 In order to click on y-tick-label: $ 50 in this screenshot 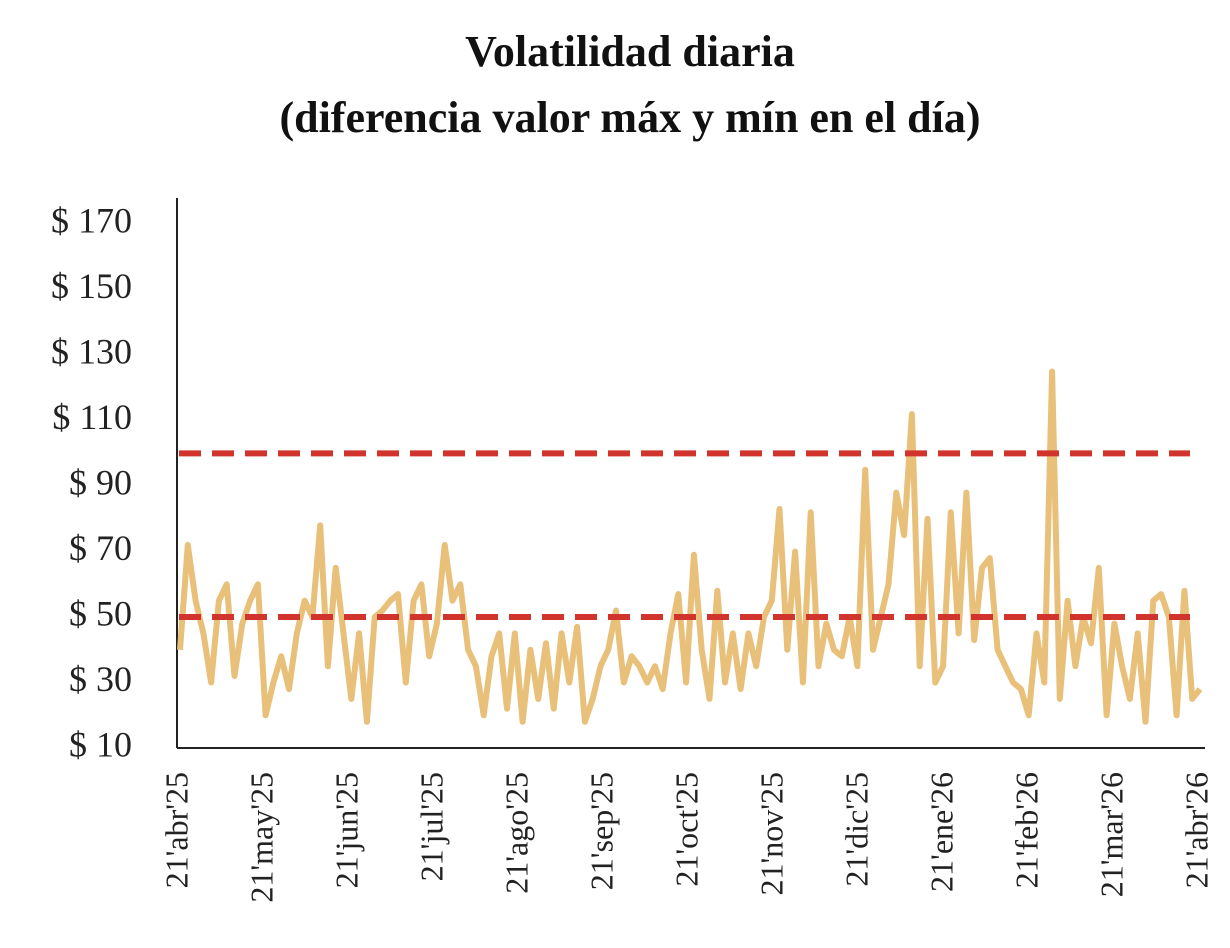, I will do `click(100, 613)`.